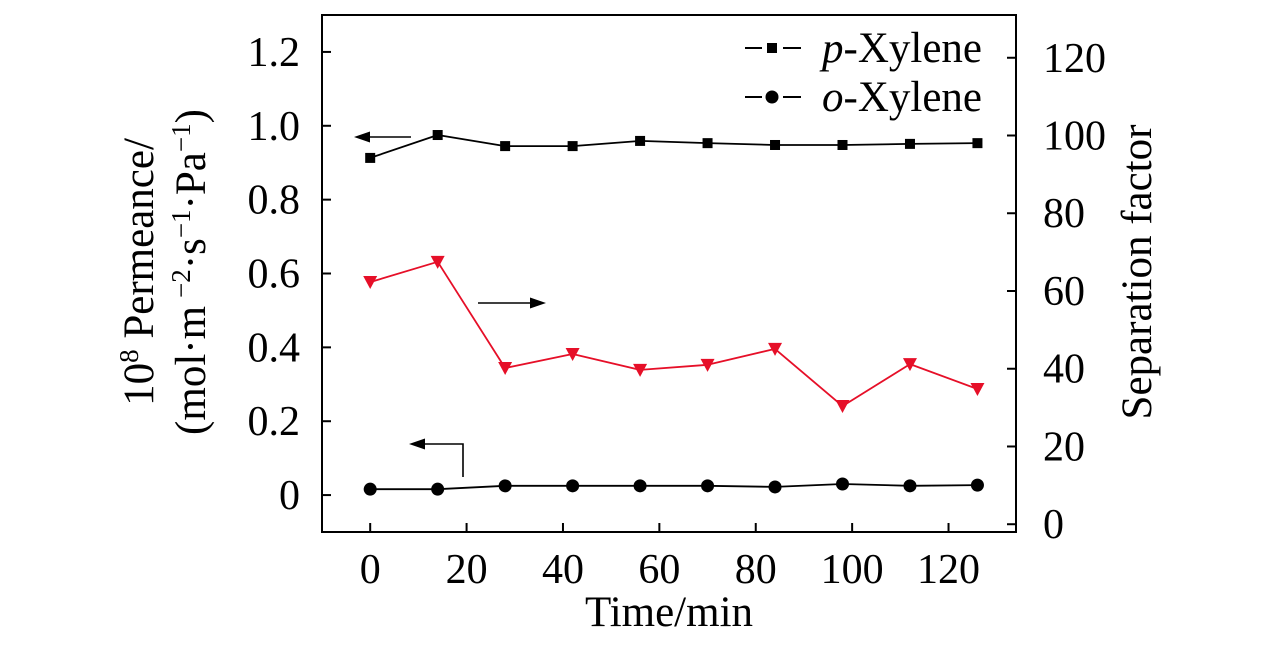 The height and width of the screenshot is (646, 1283). I want to click on y-left-tick-label: 0.2, so click(274, 422).